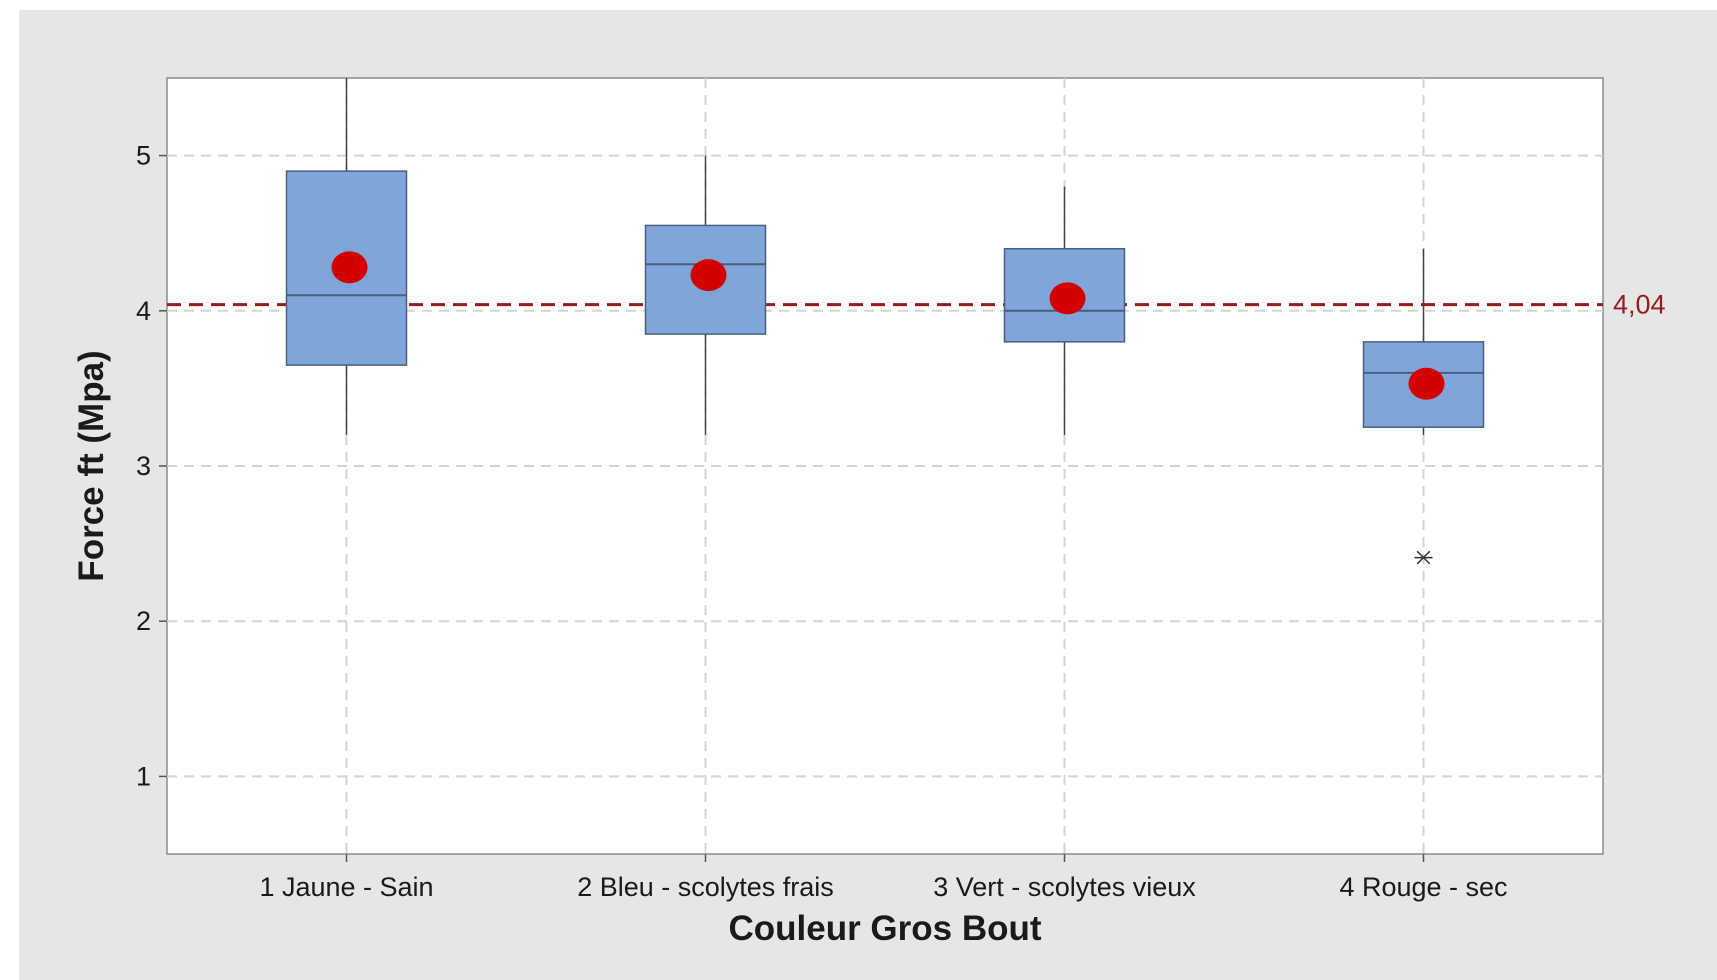 The height and width of the screenshot is (980, 1717). Describe the element at coordinates (151, 466) in the screenshot. I see `y-axis: 1 2 3 4 5` at that location.